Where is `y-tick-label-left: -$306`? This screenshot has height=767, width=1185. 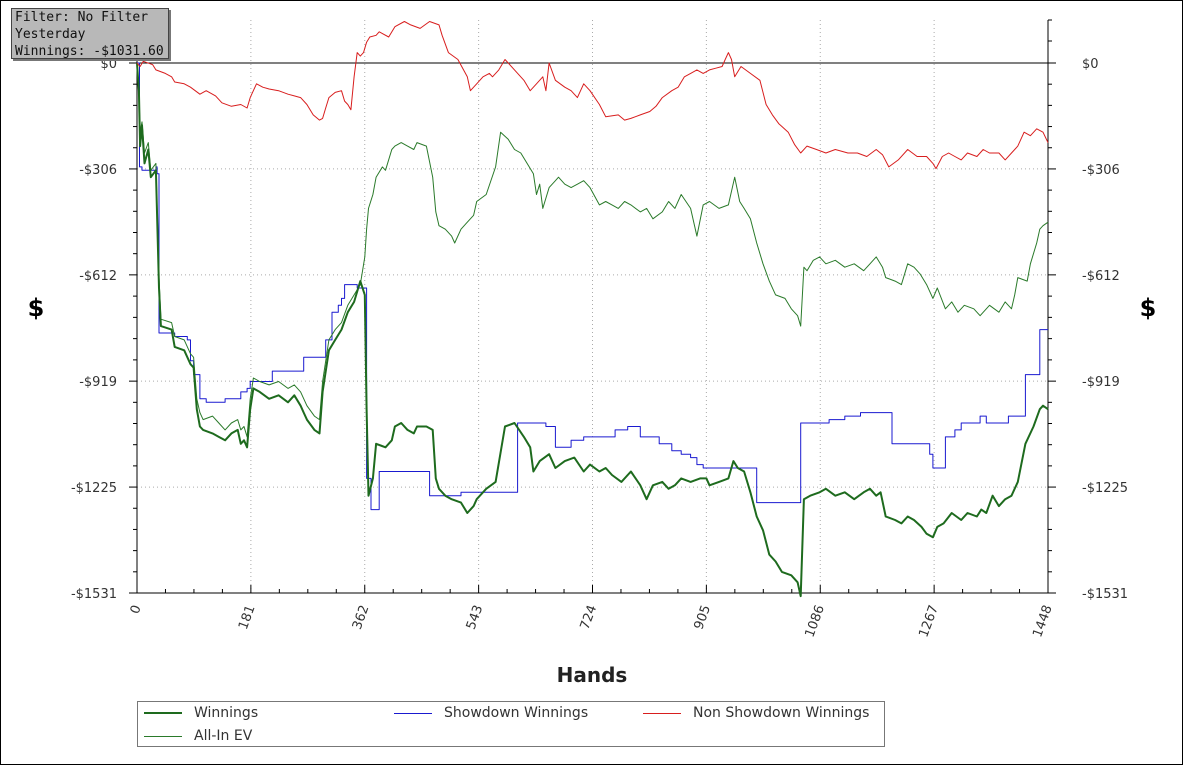 y-tick-label-left: -$306 is located at coordinates (98, 170).